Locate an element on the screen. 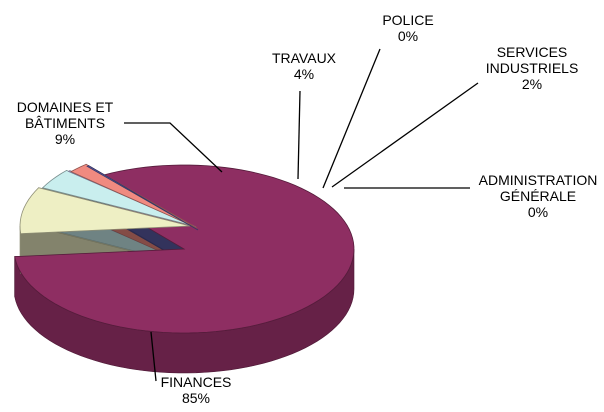 Image resolution: width=604 pixels, height=412 pixels. data-label-name: FINANCES is located at coordinates (196, 382).